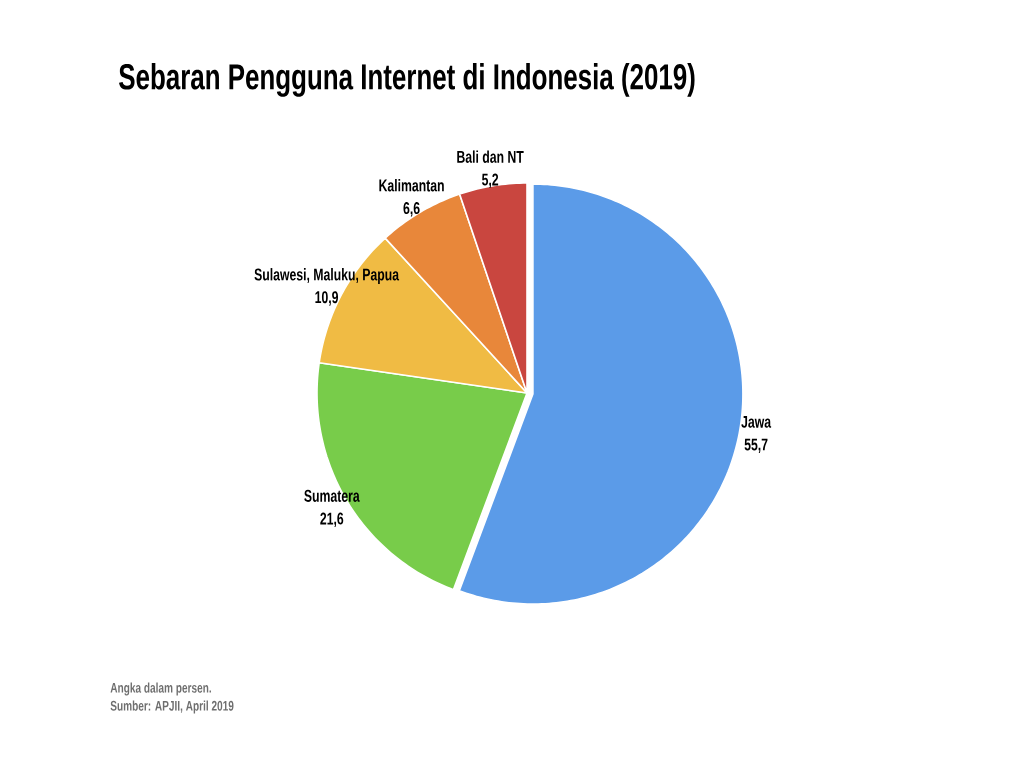 This screenshot has width=1024, height=768. Describe the element at coordinates (756, 445) in the screenshot. I see `data-label: 55,7` at that location.